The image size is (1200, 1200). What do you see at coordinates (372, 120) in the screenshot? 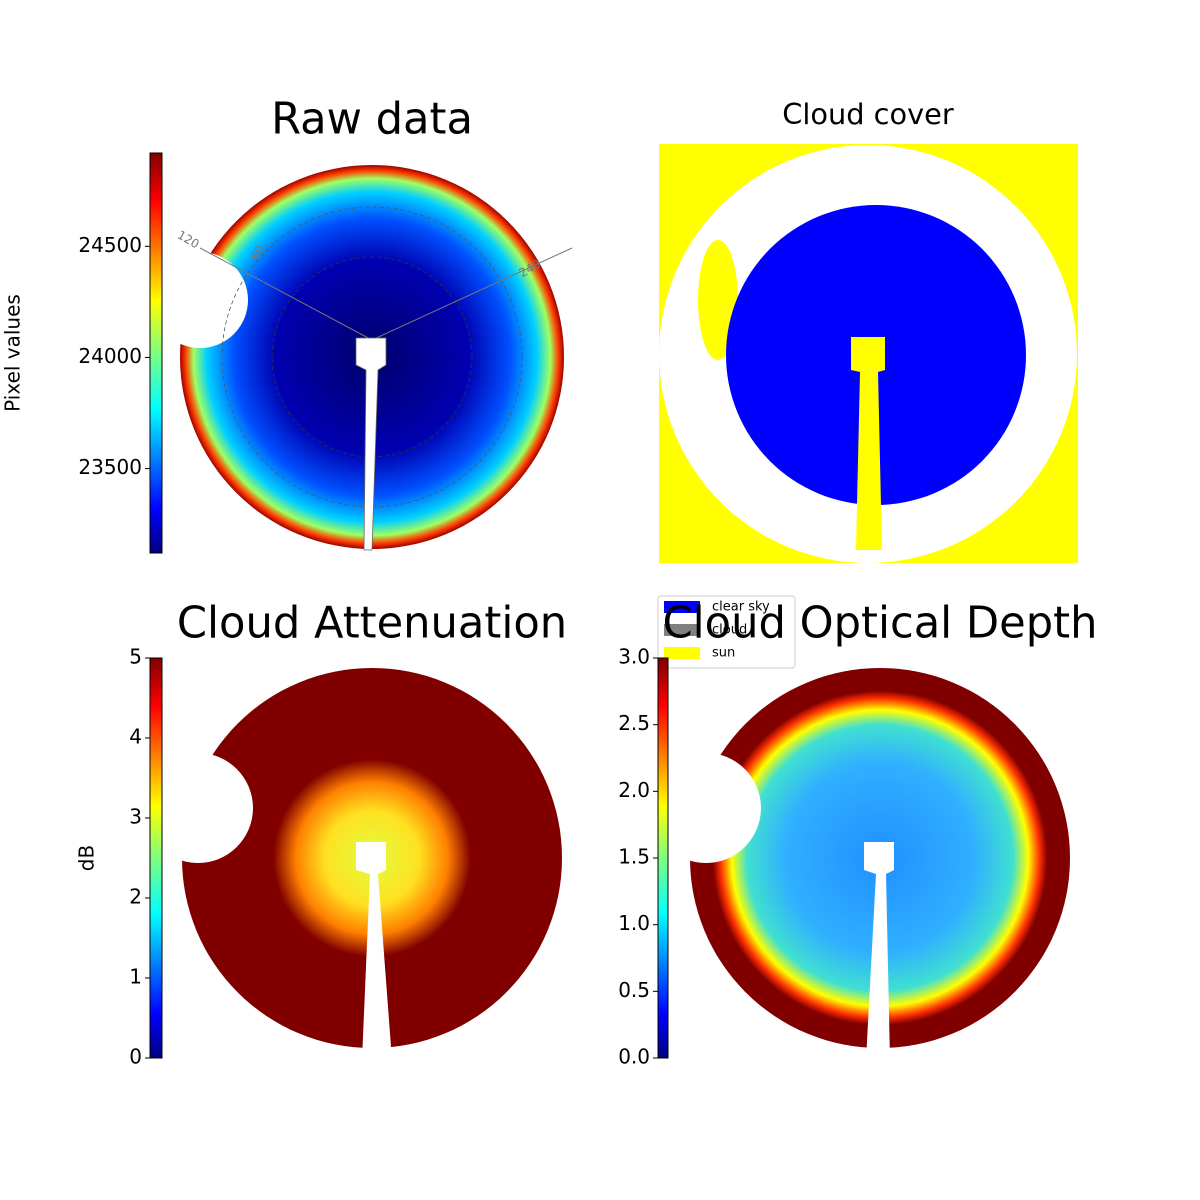
I see `panel-title: Raw data` at bounding box center [372, 120].